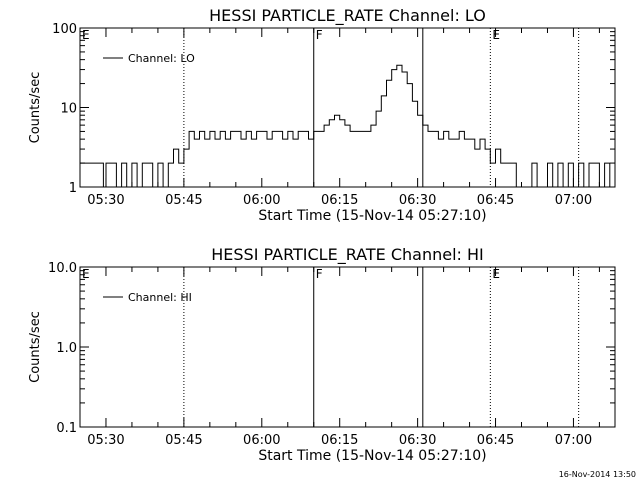 The width and height of the screenshot is (640, 480). Describe the element at coordinates (573, 200) in the screenshot. I see `lo-x-tick-label: 07:00` at that location.